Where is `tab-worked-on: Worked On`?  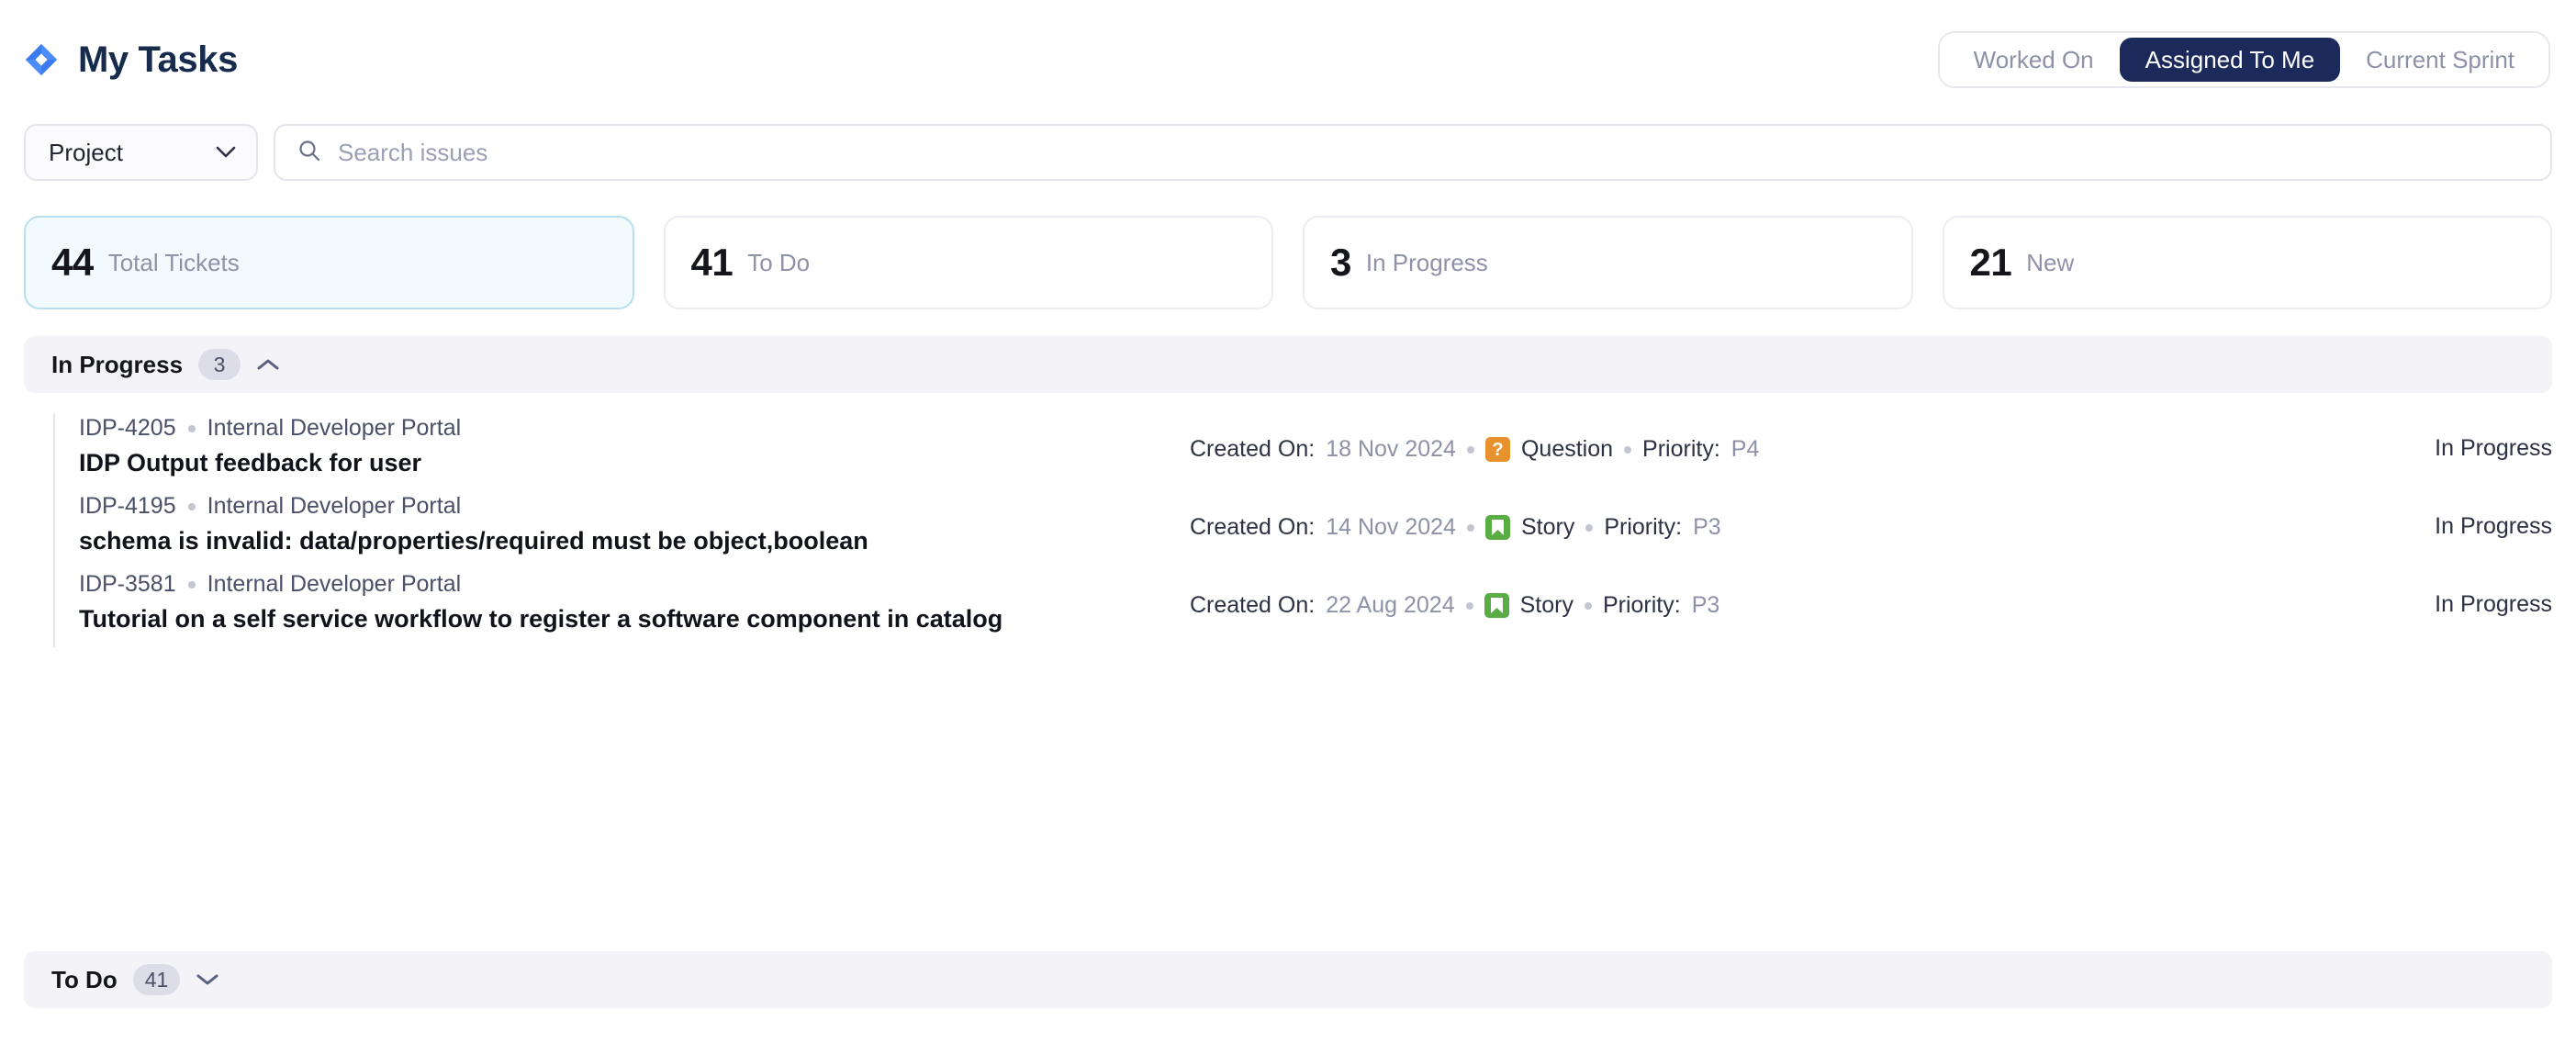
tab-worked-on: Worked On is located at coordinates (2034, 60).